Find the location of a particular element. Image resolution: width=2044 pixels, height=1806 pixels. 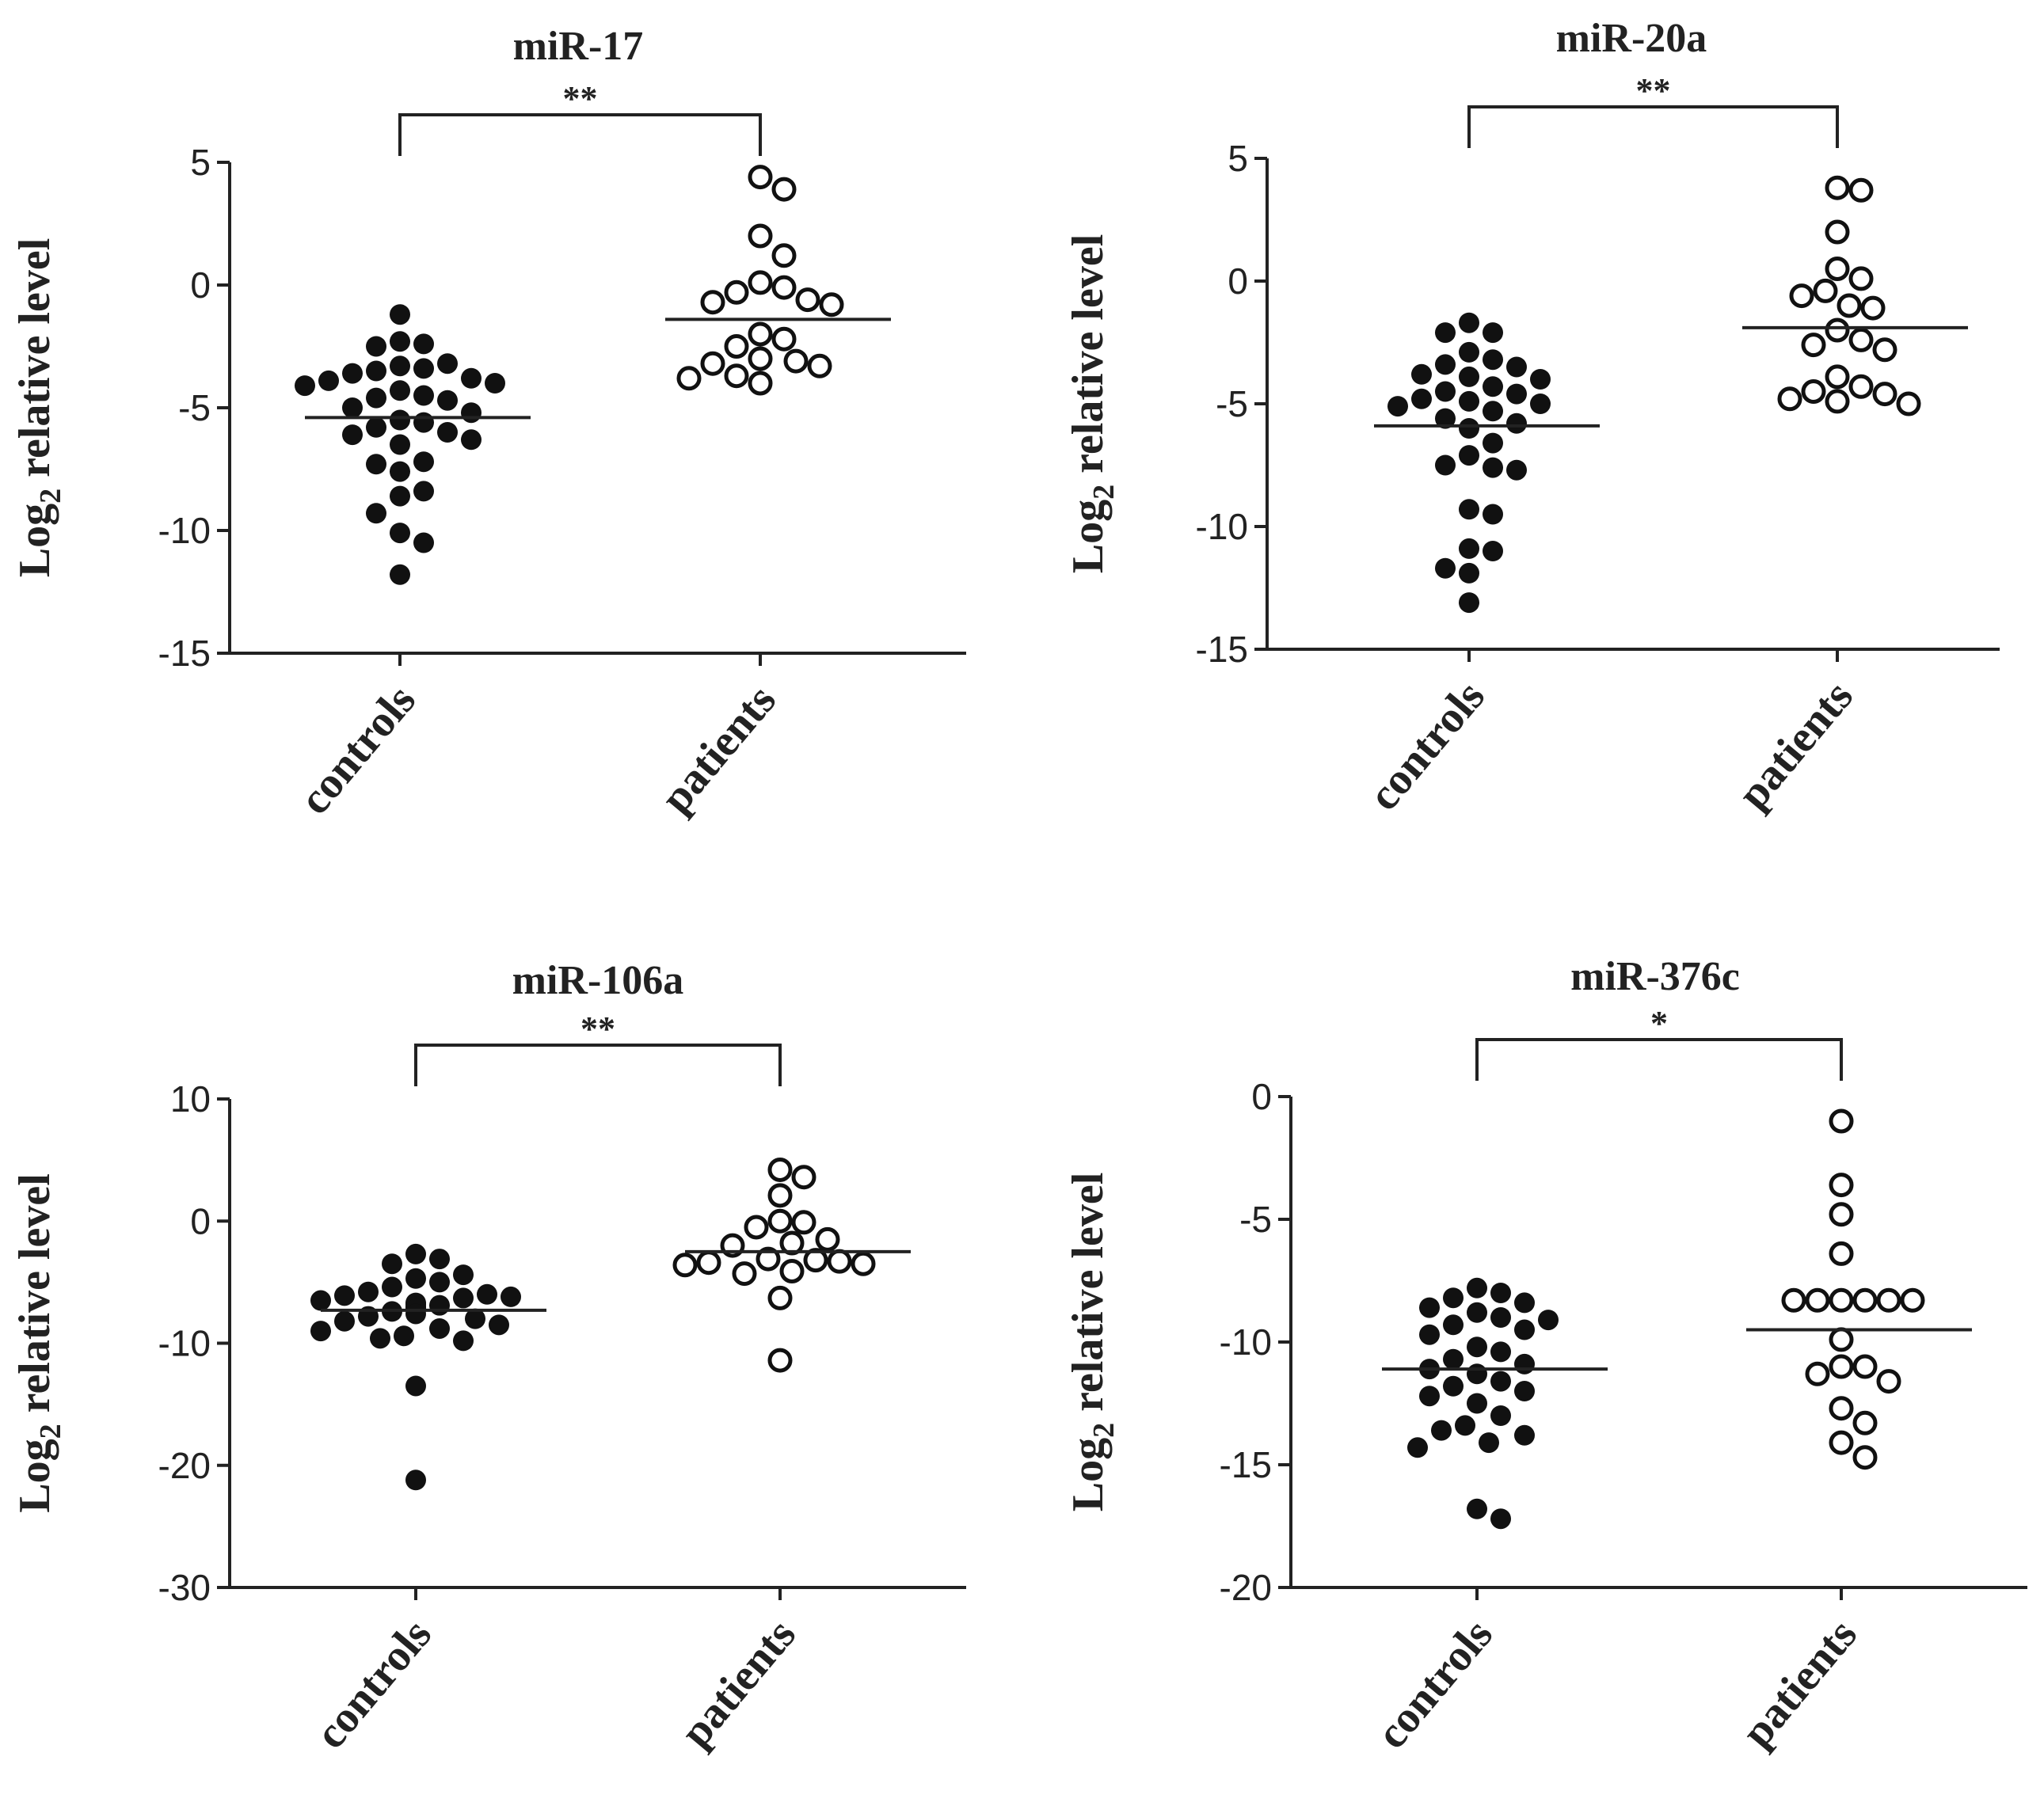

y-tick-label: 0 is located at coordinates (201, 1220).